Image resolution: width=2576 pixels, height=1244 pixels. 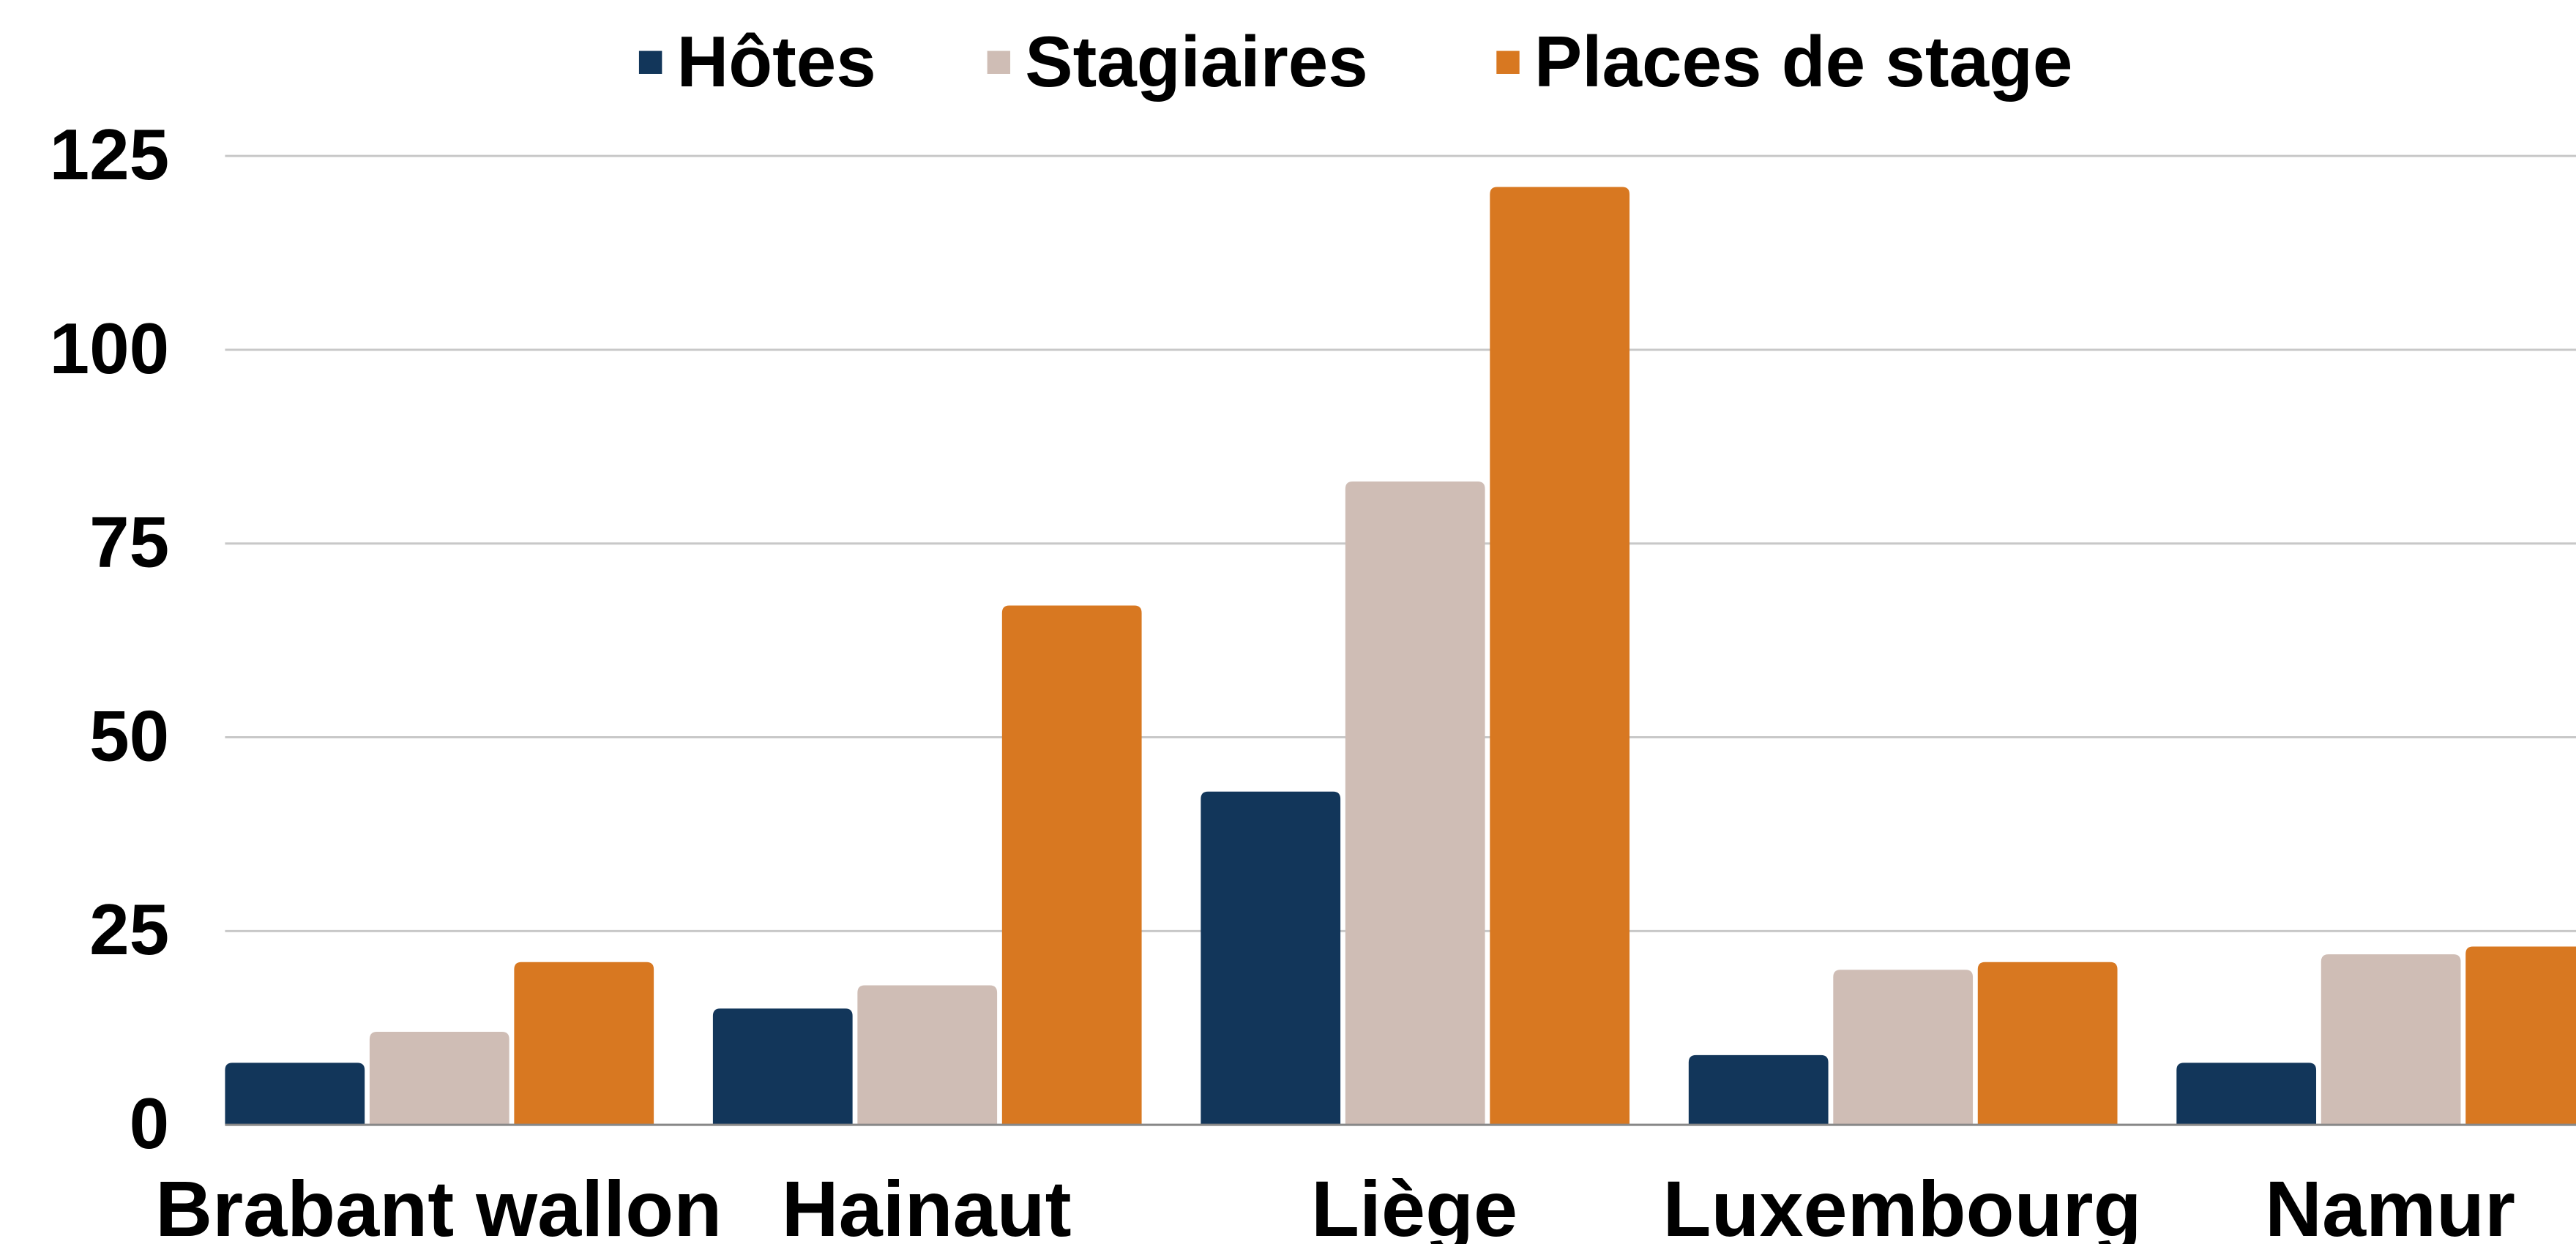 I want to click on legend-label: Stagiaires, so click(x=1196, y=61).